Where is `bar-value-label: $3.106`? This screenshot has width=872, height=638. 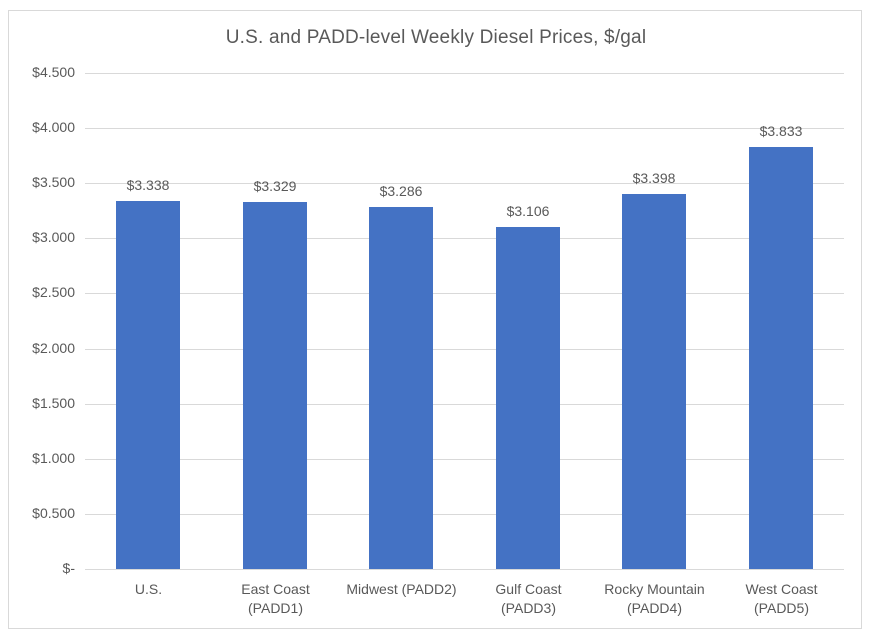 bar-value-label: $3.106 is located at coordinates (528, 211).